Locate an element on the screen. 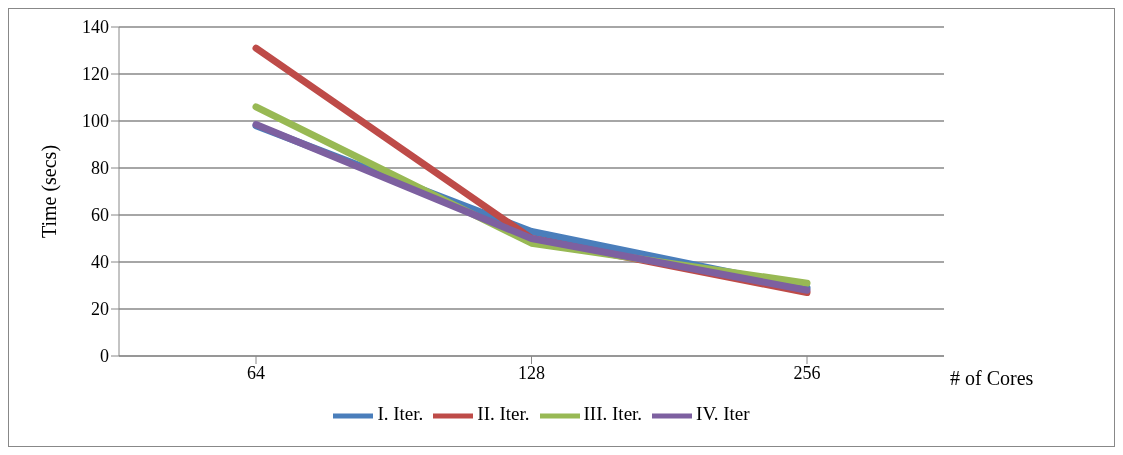 Image resolution: width=1123 pixels, height=455 pixels. y-tick-label: 80 is located at coordinates (100, 168).